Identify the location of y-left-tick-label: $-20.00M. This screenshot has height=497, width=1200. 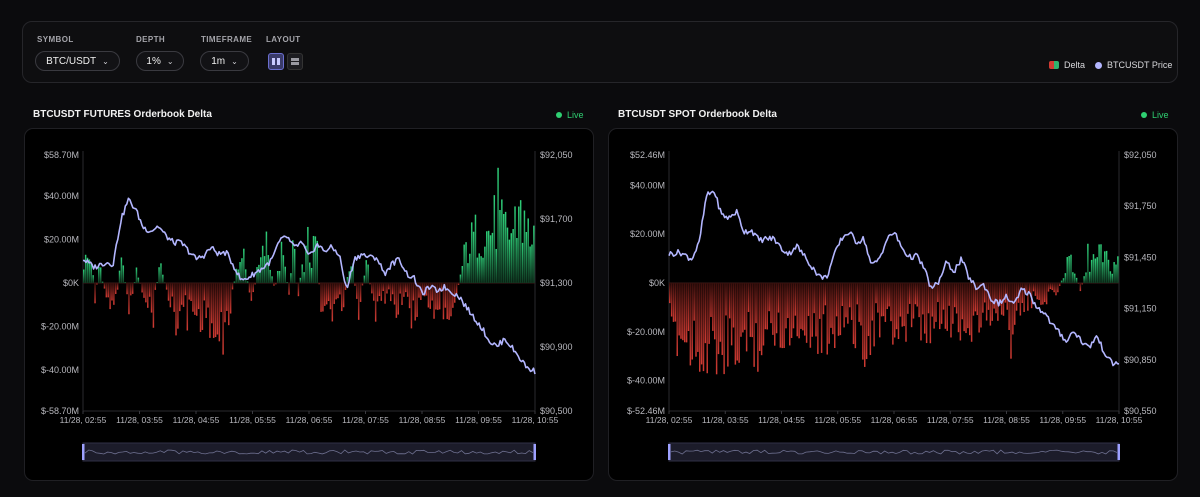
(646, 332).